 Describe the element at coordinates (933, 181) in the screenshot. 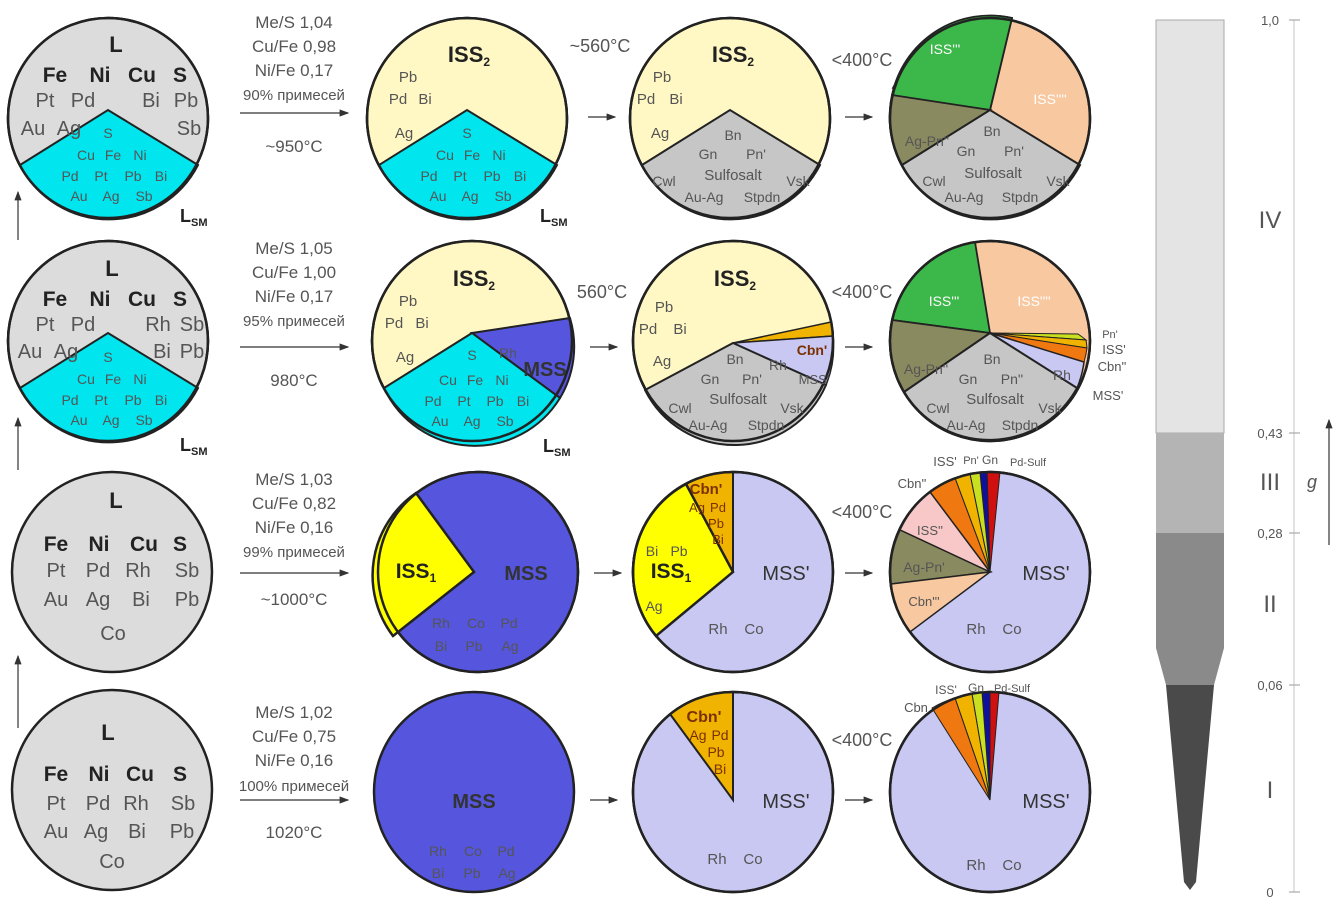

I see `mineral: Cwl` at that location.